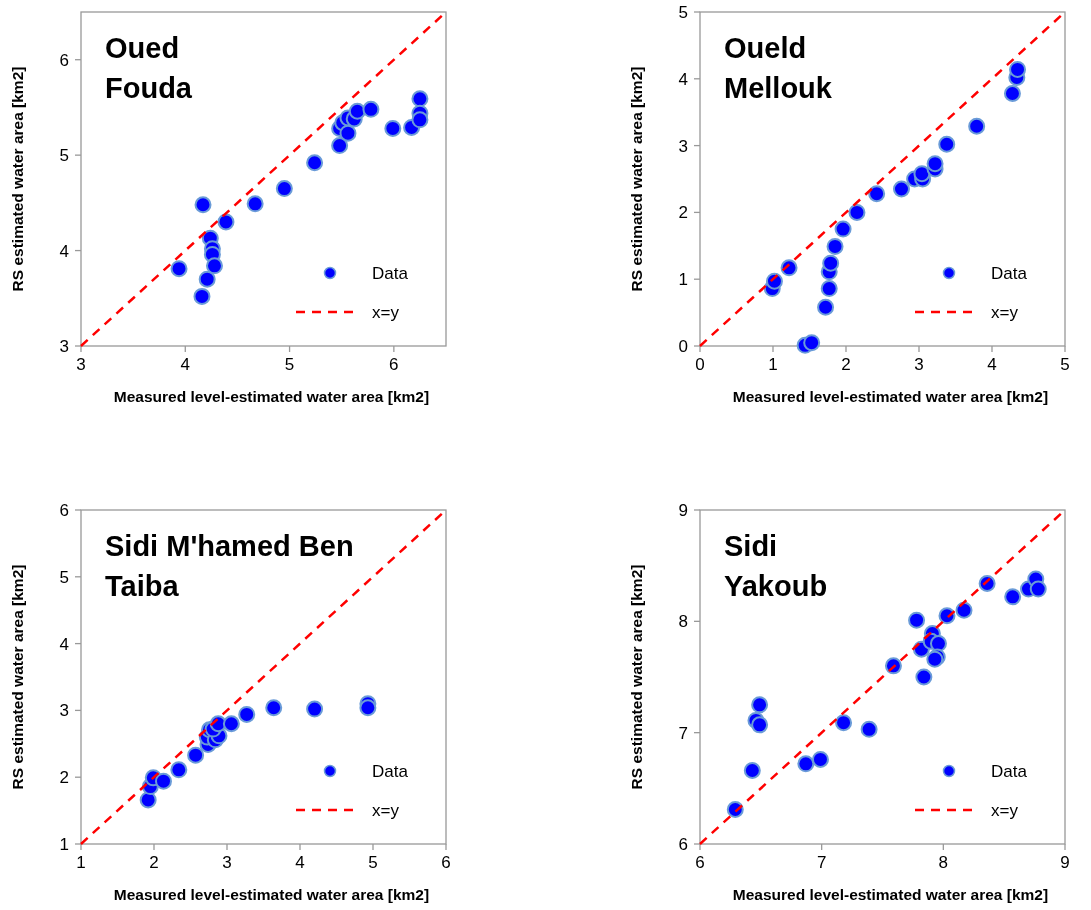 This screenshot has width=1091, height=910. What do you see at coordinates (149, 68) in the screenshot?
I see `text: Oued Fouda` at bounding box center [149, 68].